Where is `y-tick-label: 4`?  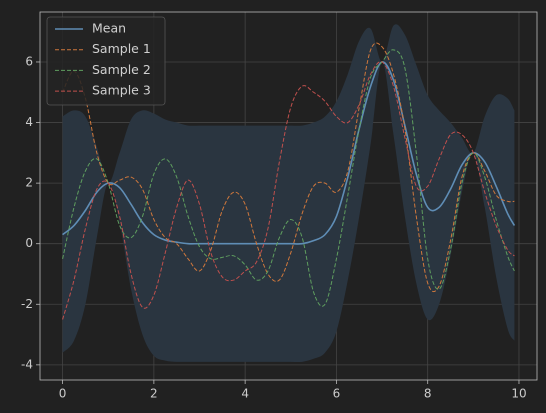 y-tick-label: 4 is located at coordinates (29, 122).